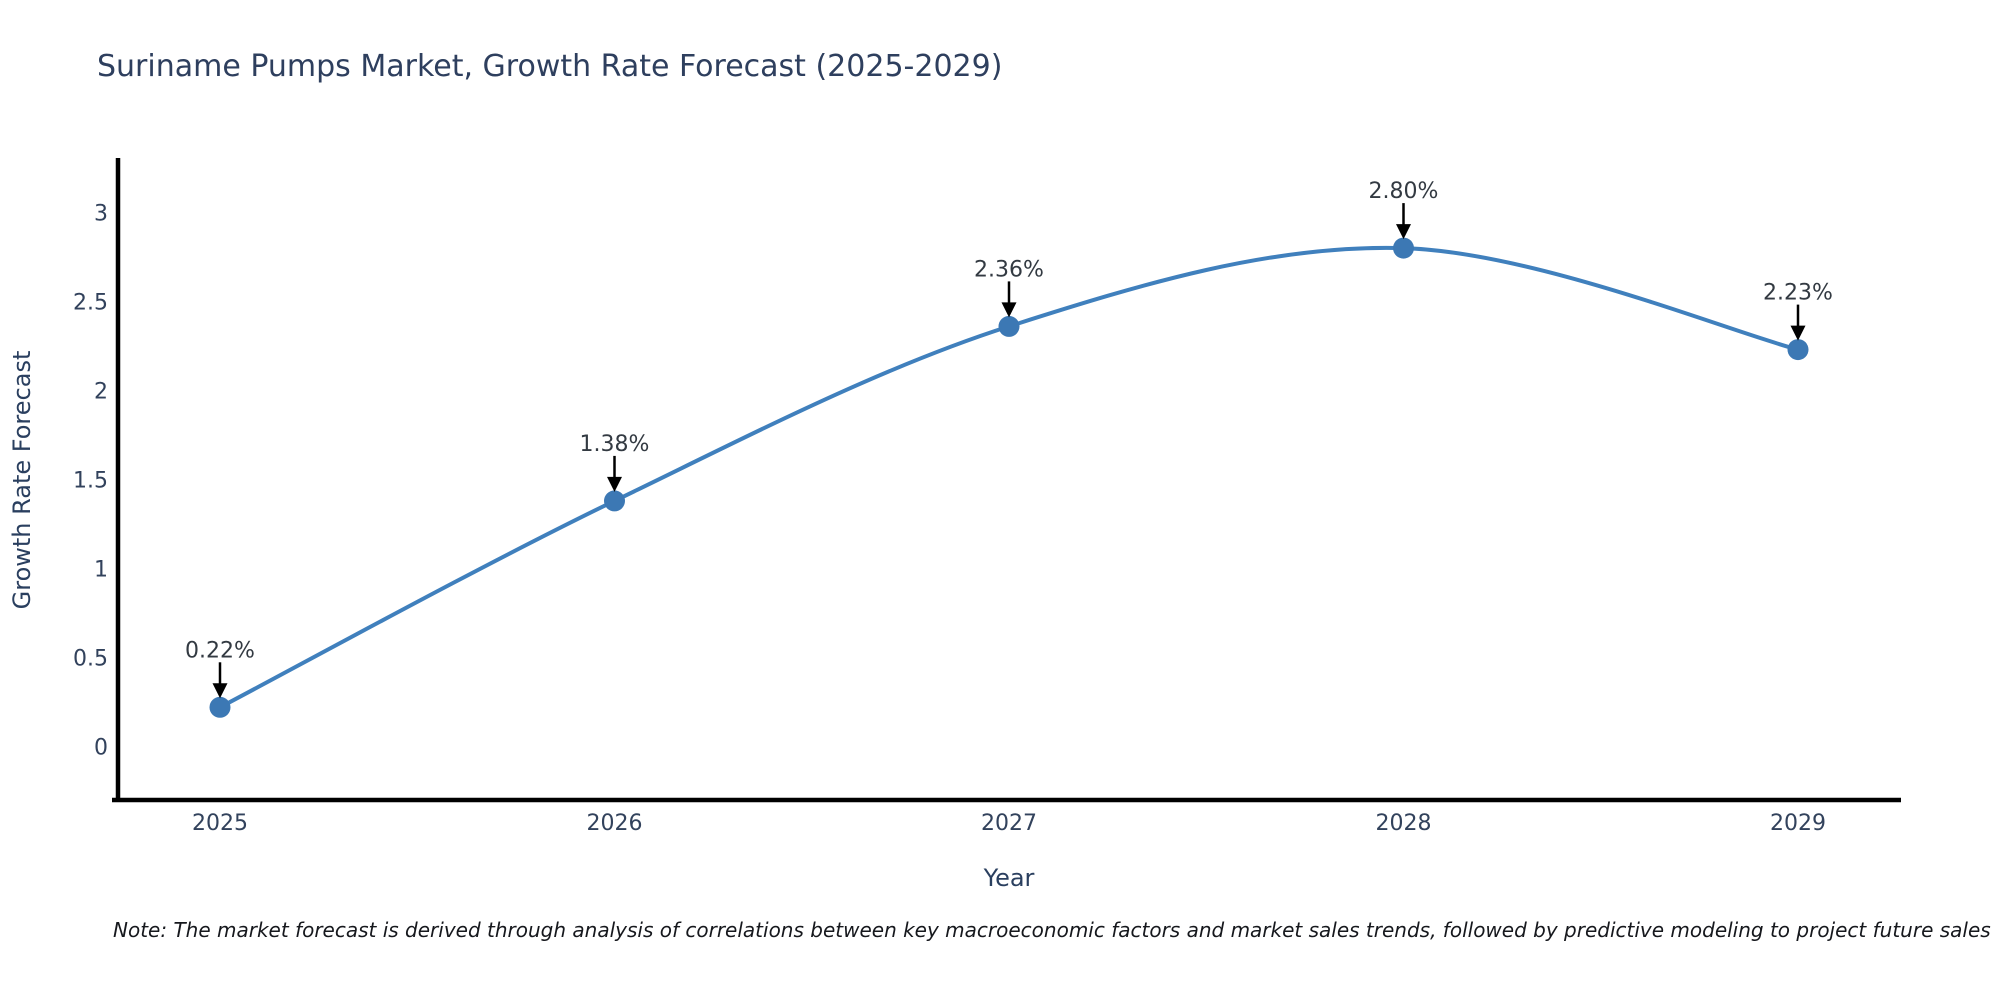 The image size is (2000, 1004). Describe the element at coordinates (90, 303) in the screenshot. I see `y-tick-label: 2.5` at that location.